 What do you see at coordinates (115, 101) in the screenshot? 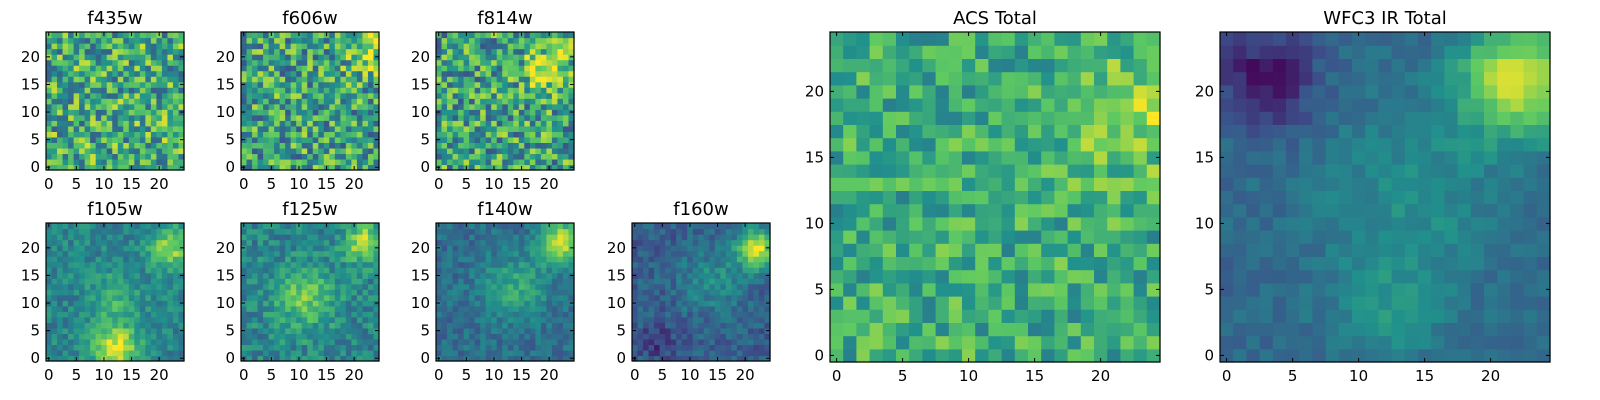
I see `heatmap-cells` at bounding box center [115, 101].